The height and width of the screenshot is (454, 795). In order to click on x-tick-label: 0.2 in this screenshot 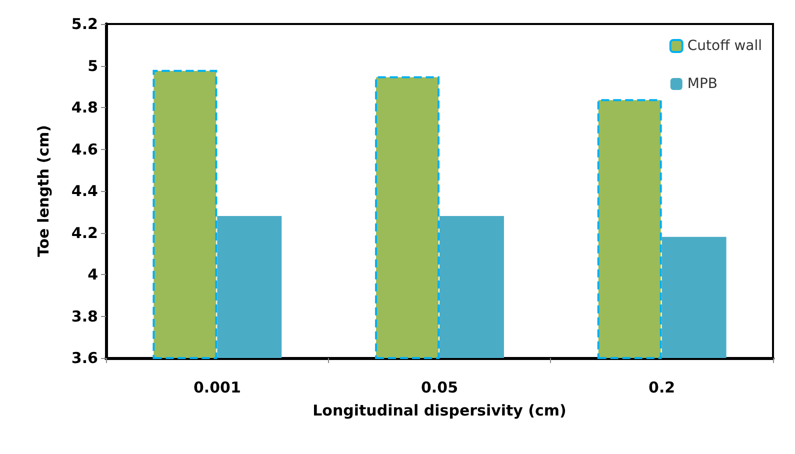, I will do `click(662, 387)`.